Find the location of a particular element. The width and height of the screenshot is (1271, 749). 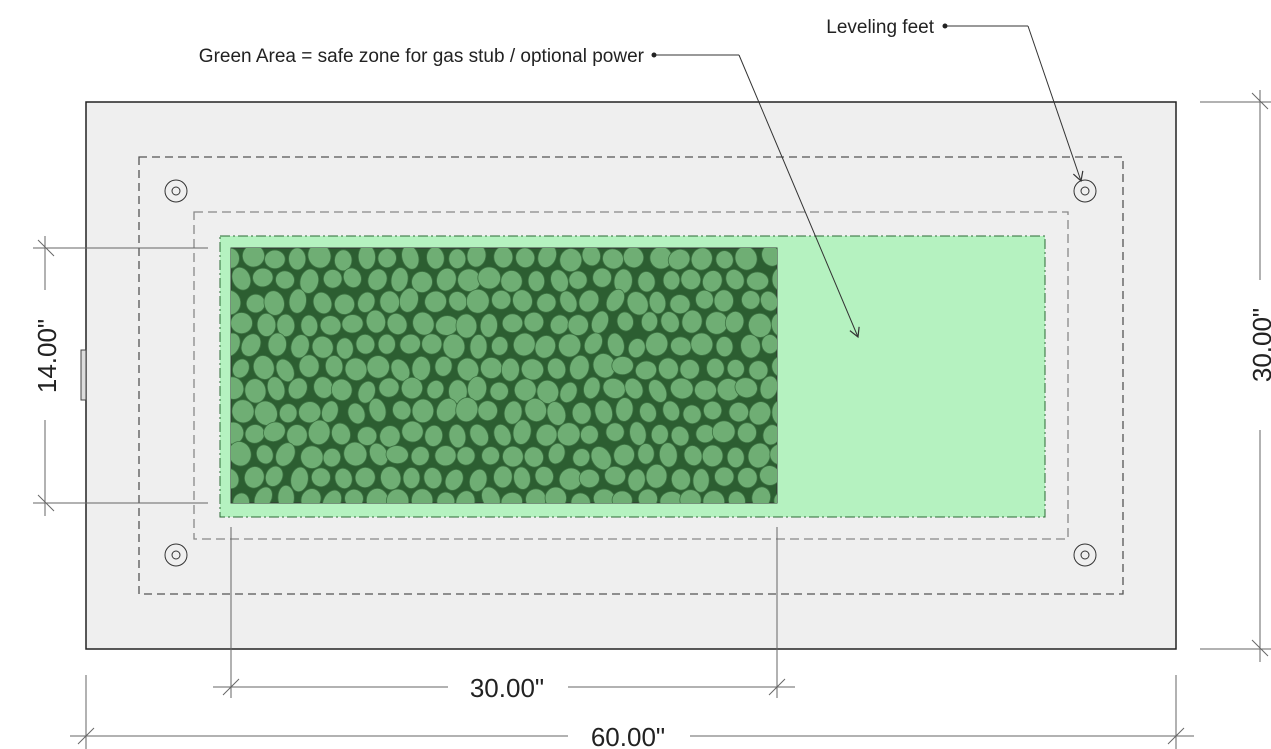

dimension-burner-length is located at coordinates (504, 612).